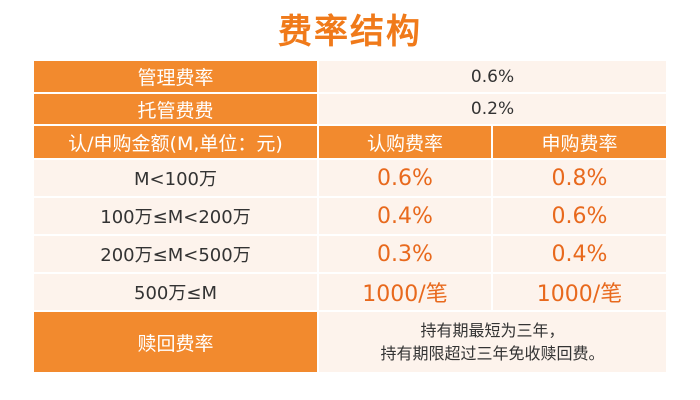 The height and width of the screenshot is (400, 700). What do you see at coordinates (579, 142) in the screenshot?
I see `purchase-column-header: 申购费率` at bounding box center [579, 142].